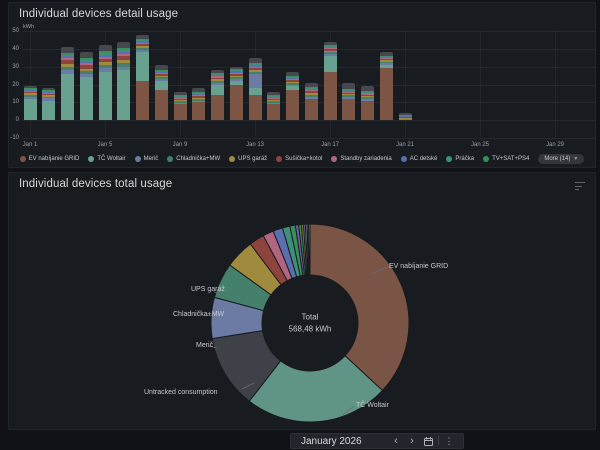 Image resolution: width=600 pixels, height=450 pixels. I want to click on time-range-label: January 2026, so click(331, 441).